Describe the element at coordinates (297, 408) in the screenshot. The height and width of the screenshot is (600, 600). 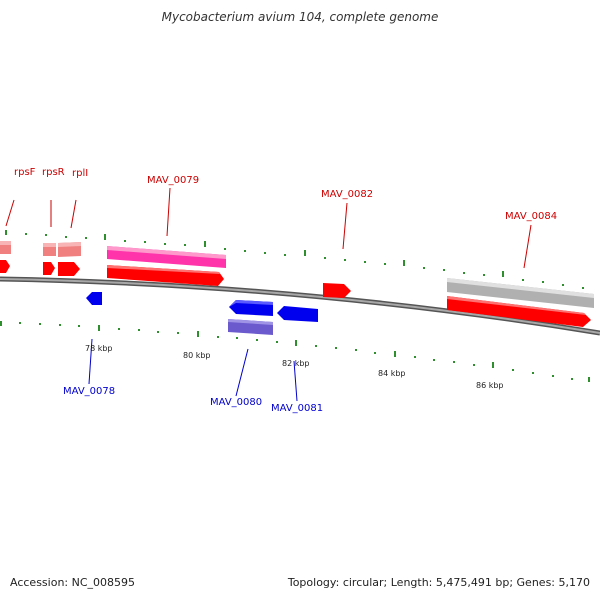
I see `gene-label-MAV_0081: MAV_0081` at that location.